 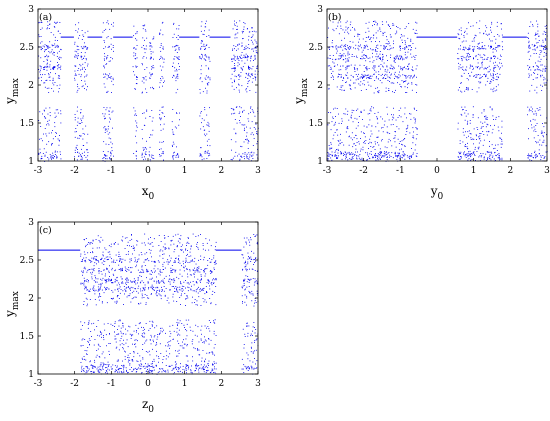 What do you see at coordinates (148, 91) in the screenshot?
I see `panel-a-points` at bounding box center [148, 91].